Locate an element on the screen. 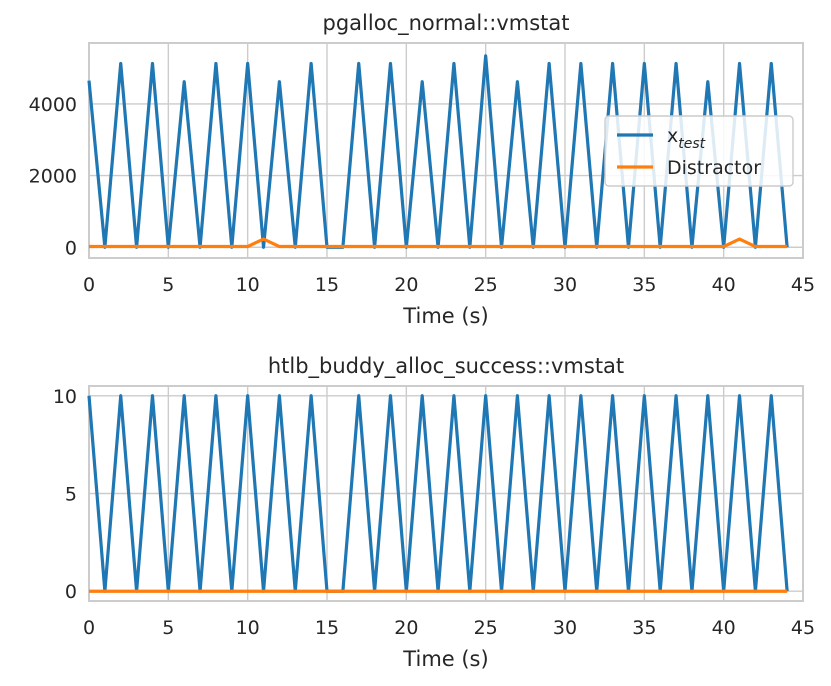  chart-title: pgalloc_normal::vmstat is located at coordinates (446, 23).